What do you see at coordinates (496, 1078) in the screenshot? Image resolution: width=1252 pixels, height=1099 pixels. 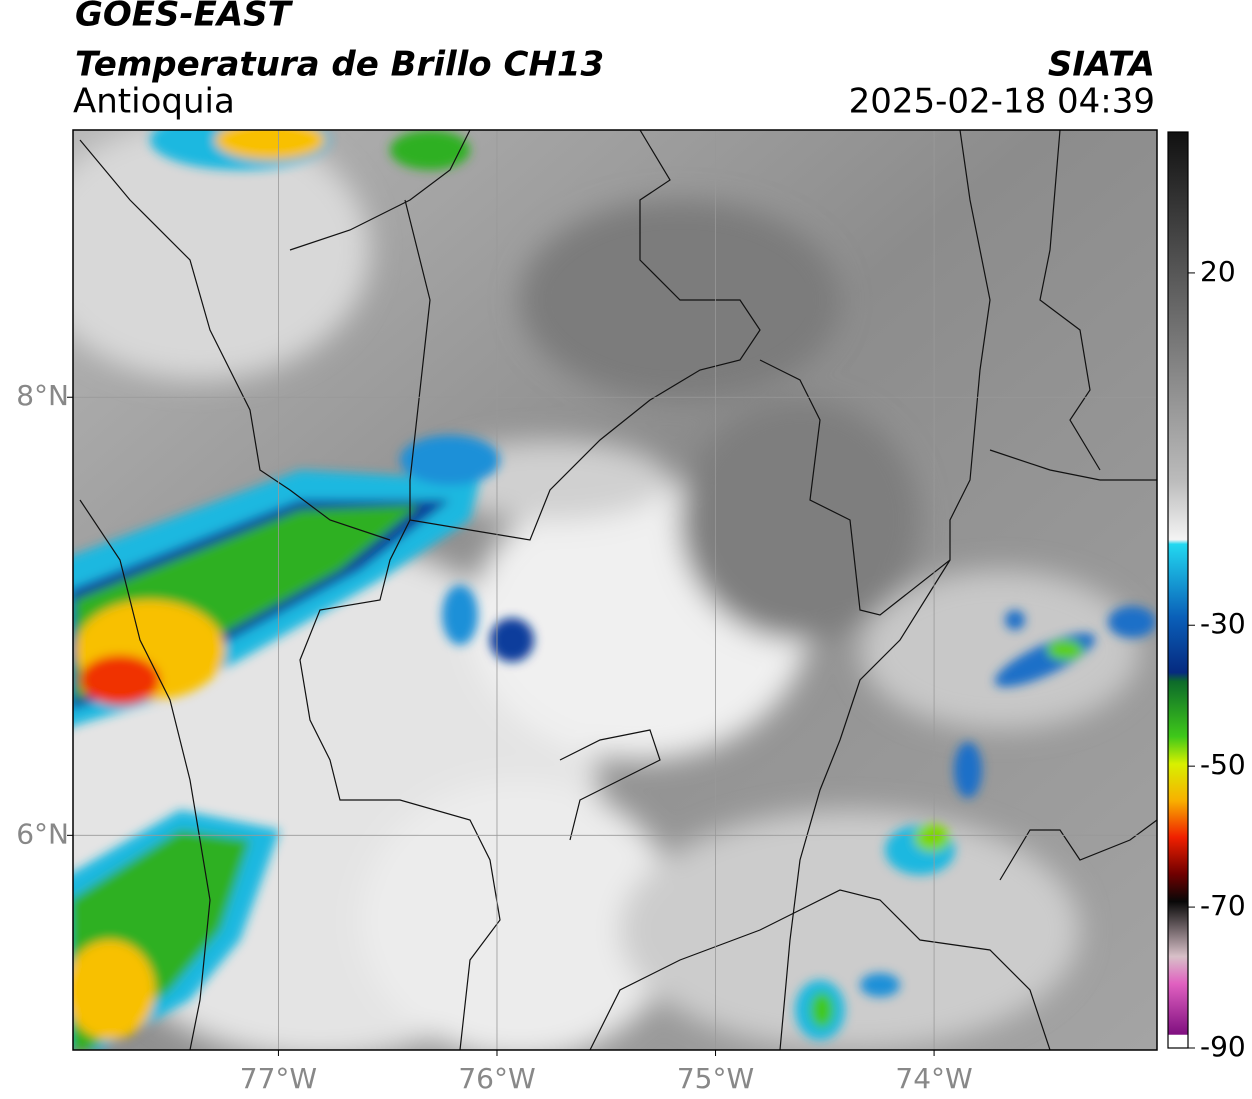 I see `x-tick-label: 76°W` at bounding box center [496, 1078].